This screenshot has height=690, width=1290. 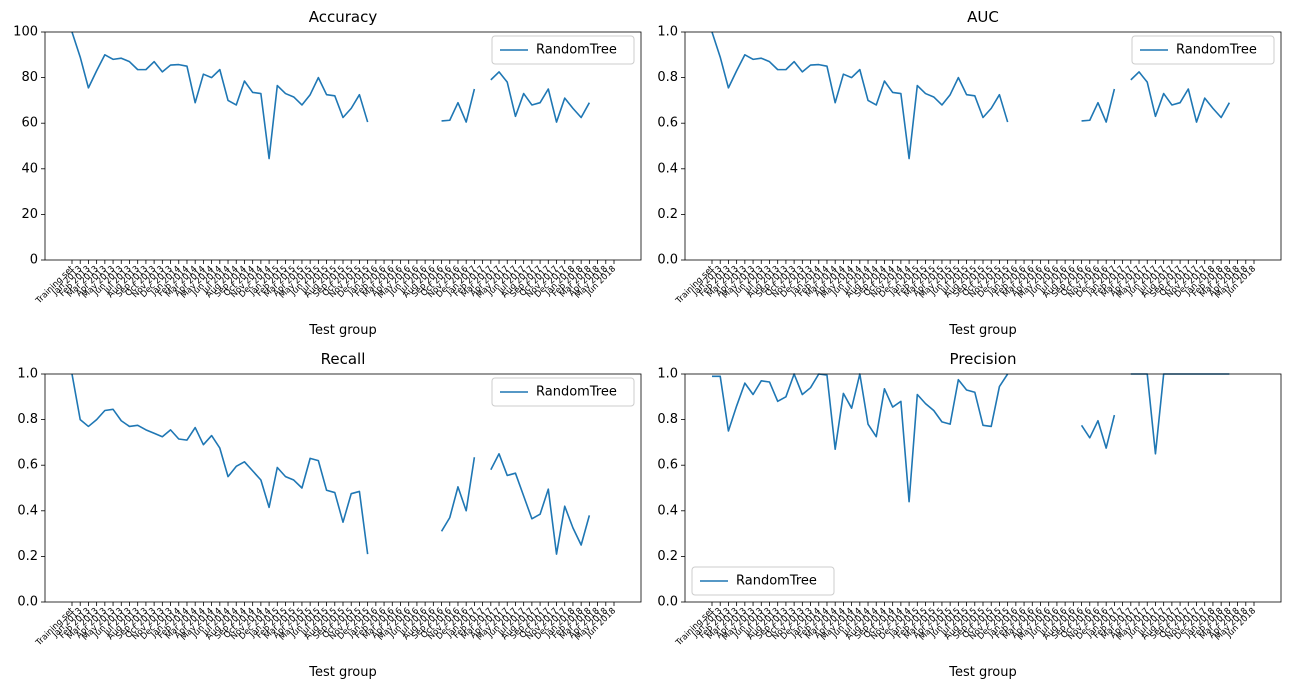 I want to click on y-tick-label: 40, so click(x=29, y=168).